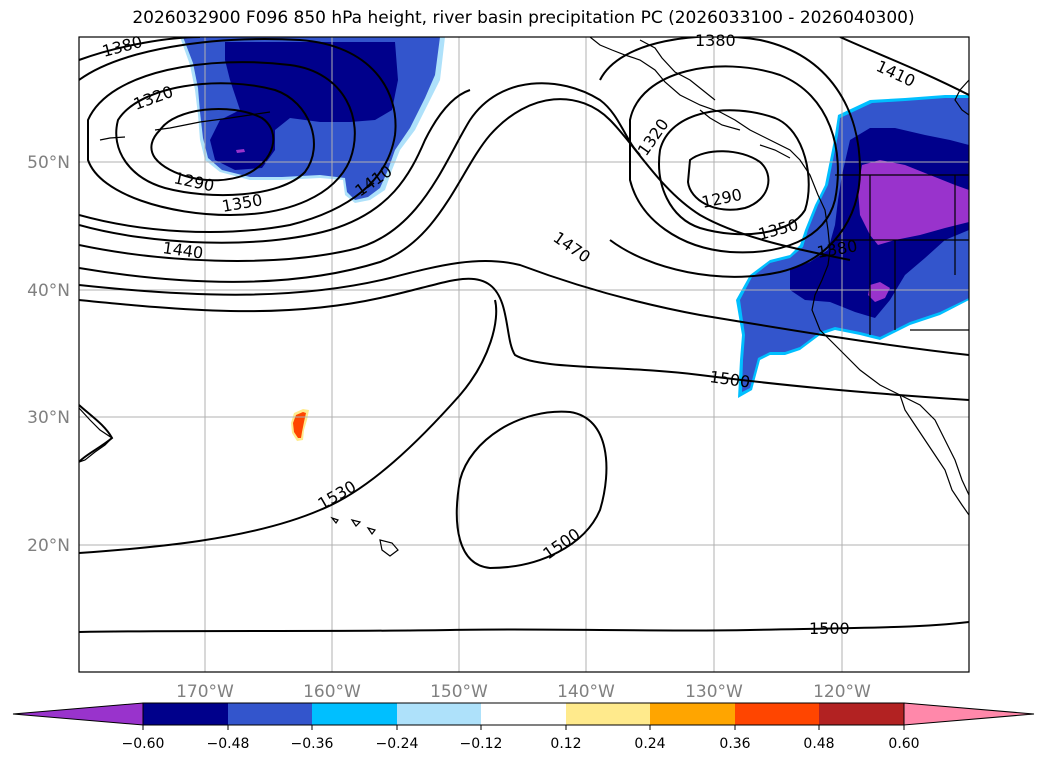 The height and width of the screenshot is (765, 1047). What do you see at coordinates (524, 307) in the screenshot?
I see `contour-1500-north-outer` at bounding box center [524, 307].